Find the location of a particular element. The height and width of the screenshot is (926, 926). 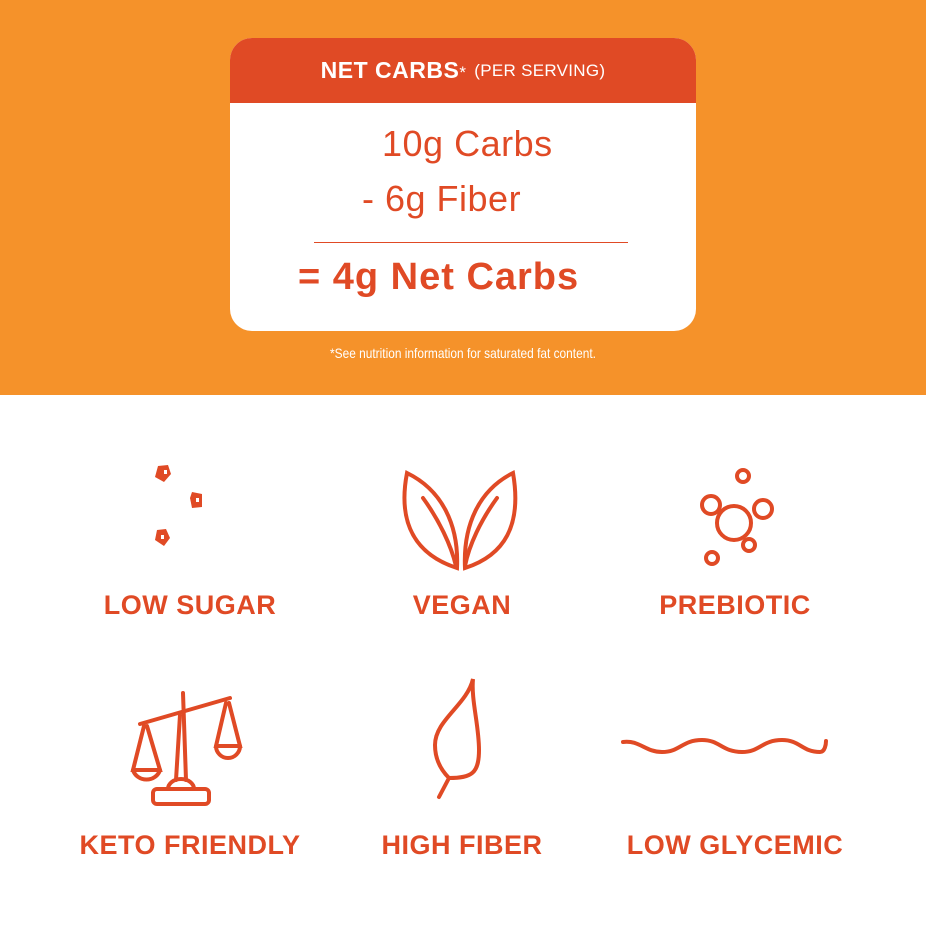

low-glycemic-feature is located at coordinates (725, 745).